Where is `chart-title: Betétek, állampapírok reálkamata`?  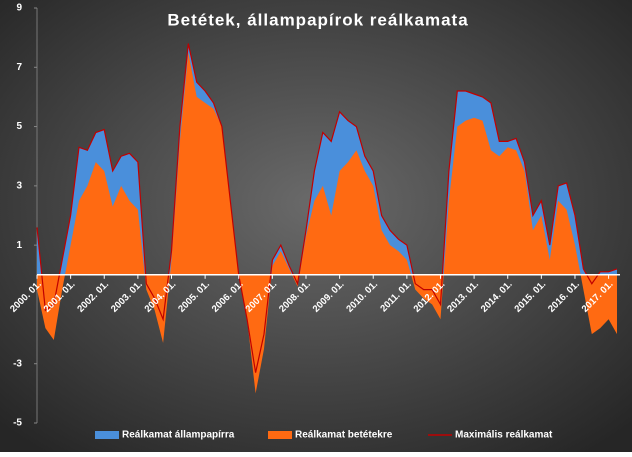 chart-title: Betétek, állampapírok reálkamata is located at coordinates (317, 19).